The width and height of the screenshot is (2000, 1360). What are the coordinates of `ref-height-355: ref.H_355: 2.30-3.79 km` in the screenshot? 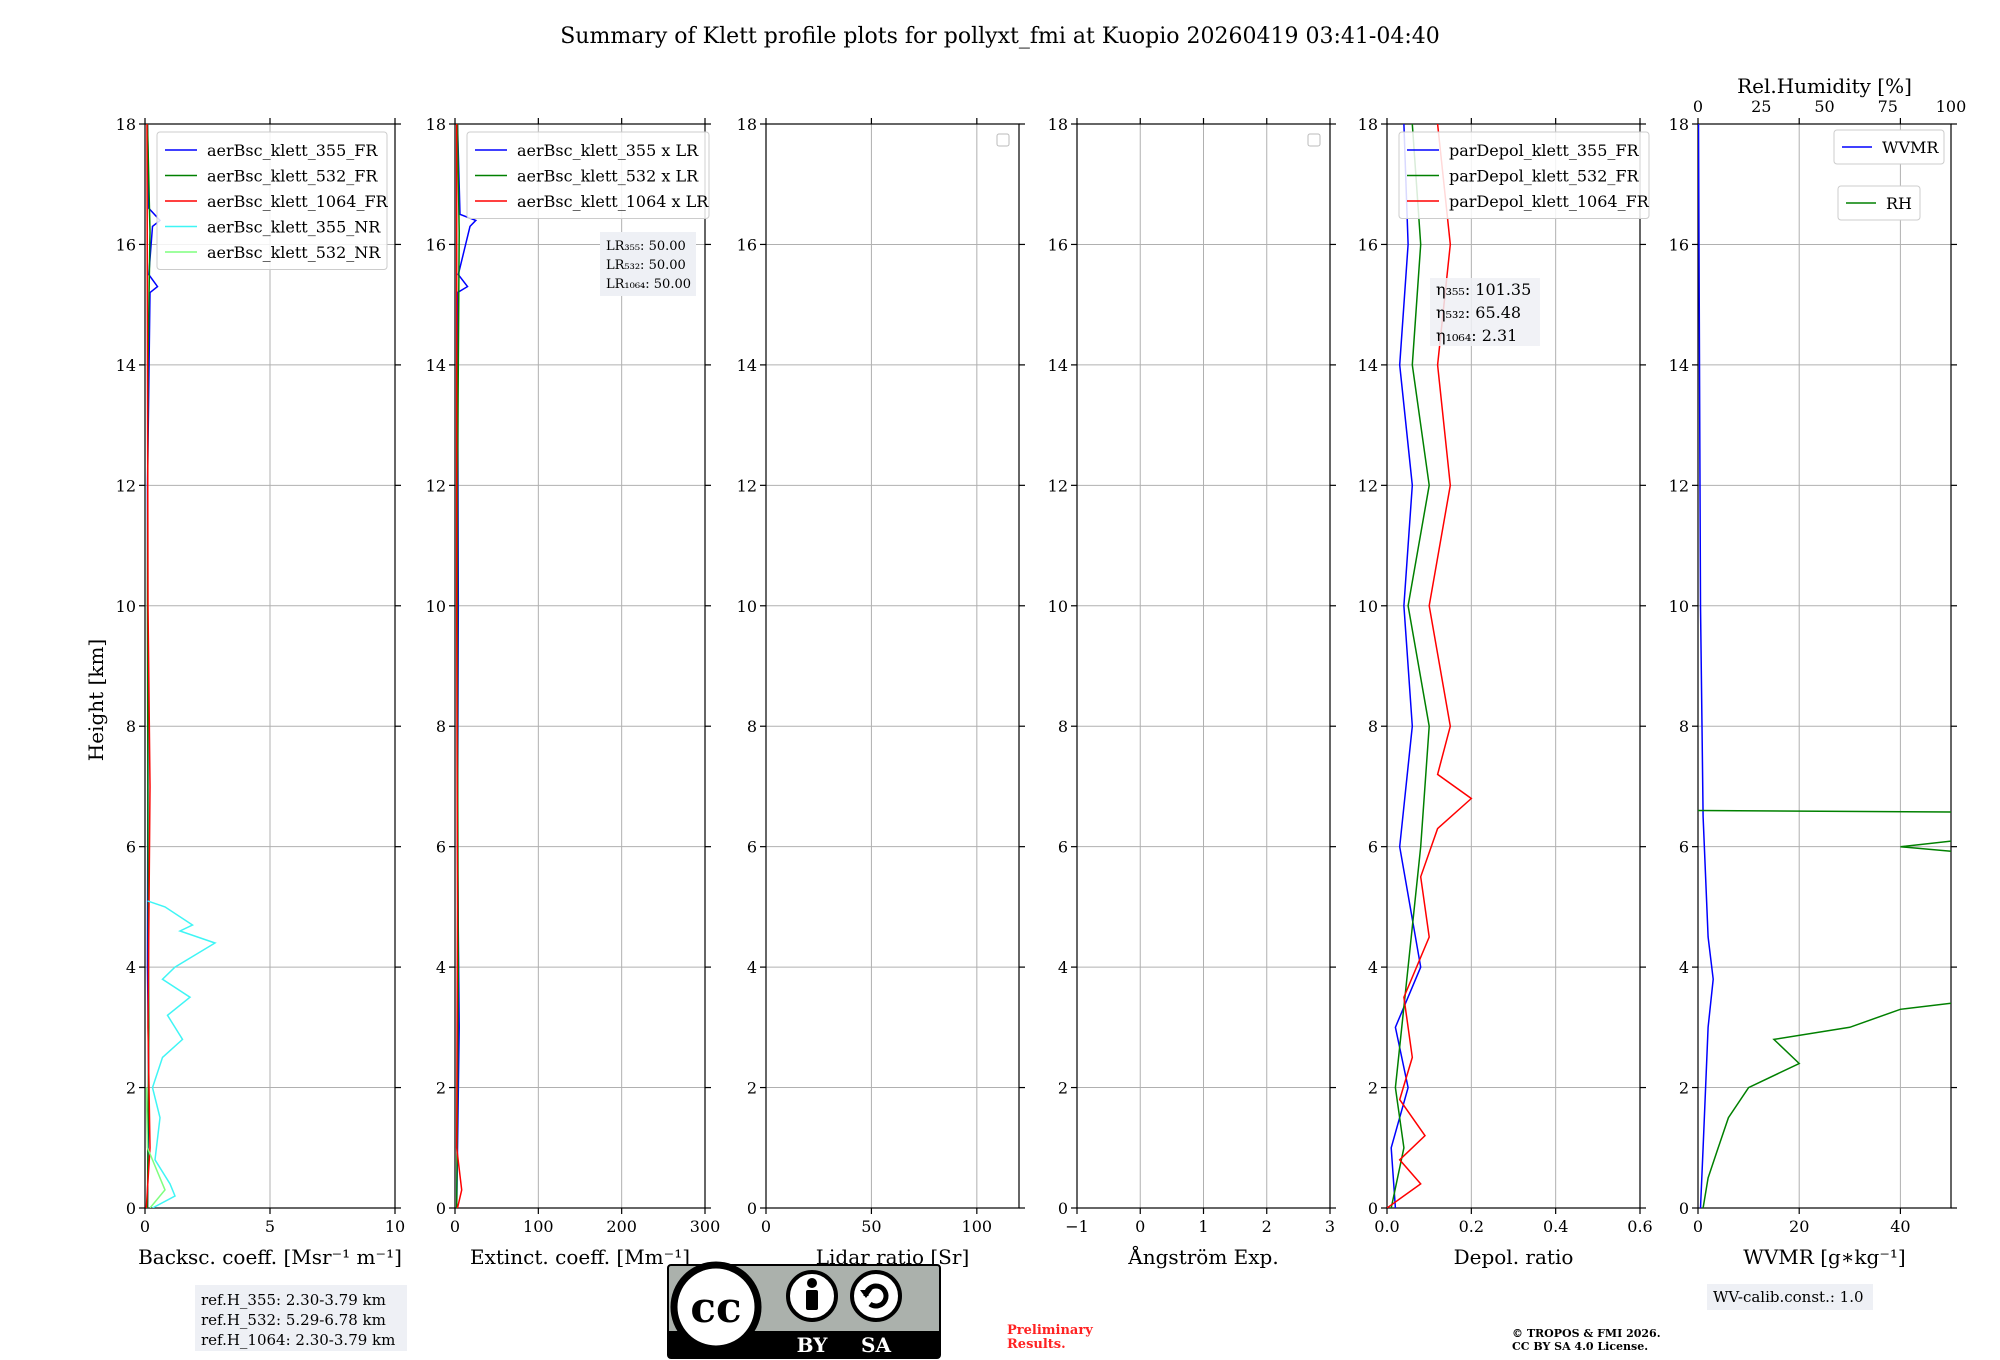 It's located at (293, 1300).